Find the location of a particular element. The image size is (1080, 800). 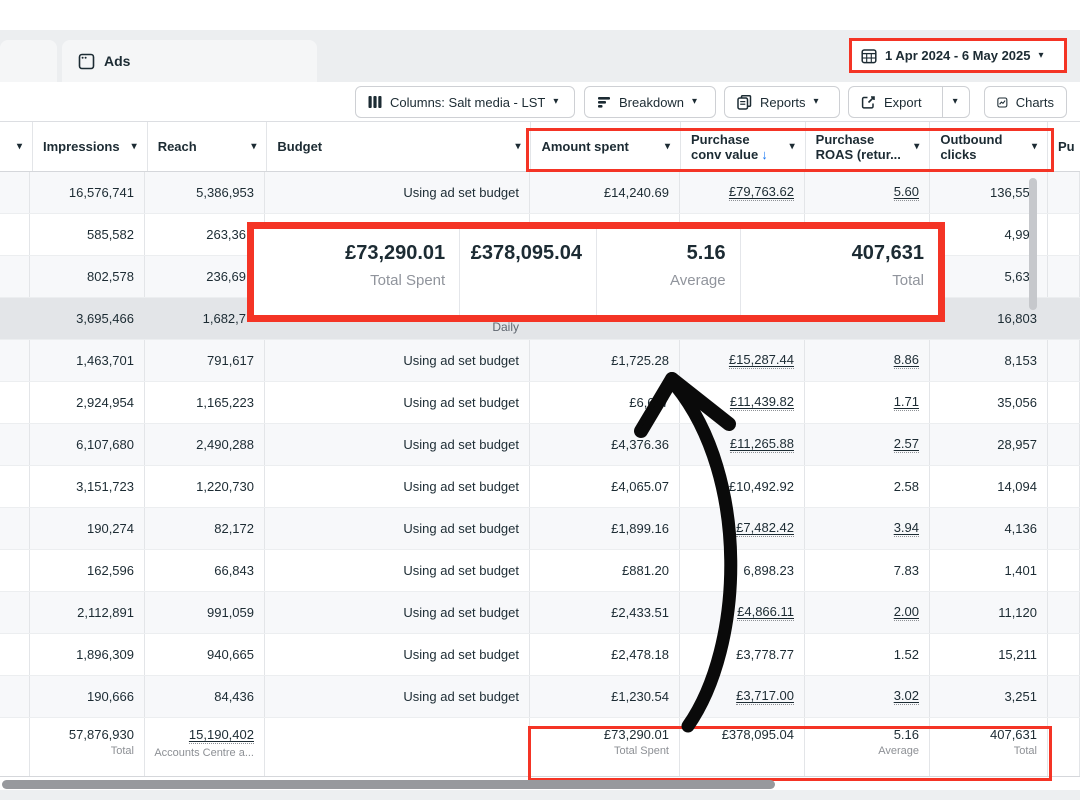

header-outbound-clicks: Outbound clicks ▾ is located at coordinates (989, 146).